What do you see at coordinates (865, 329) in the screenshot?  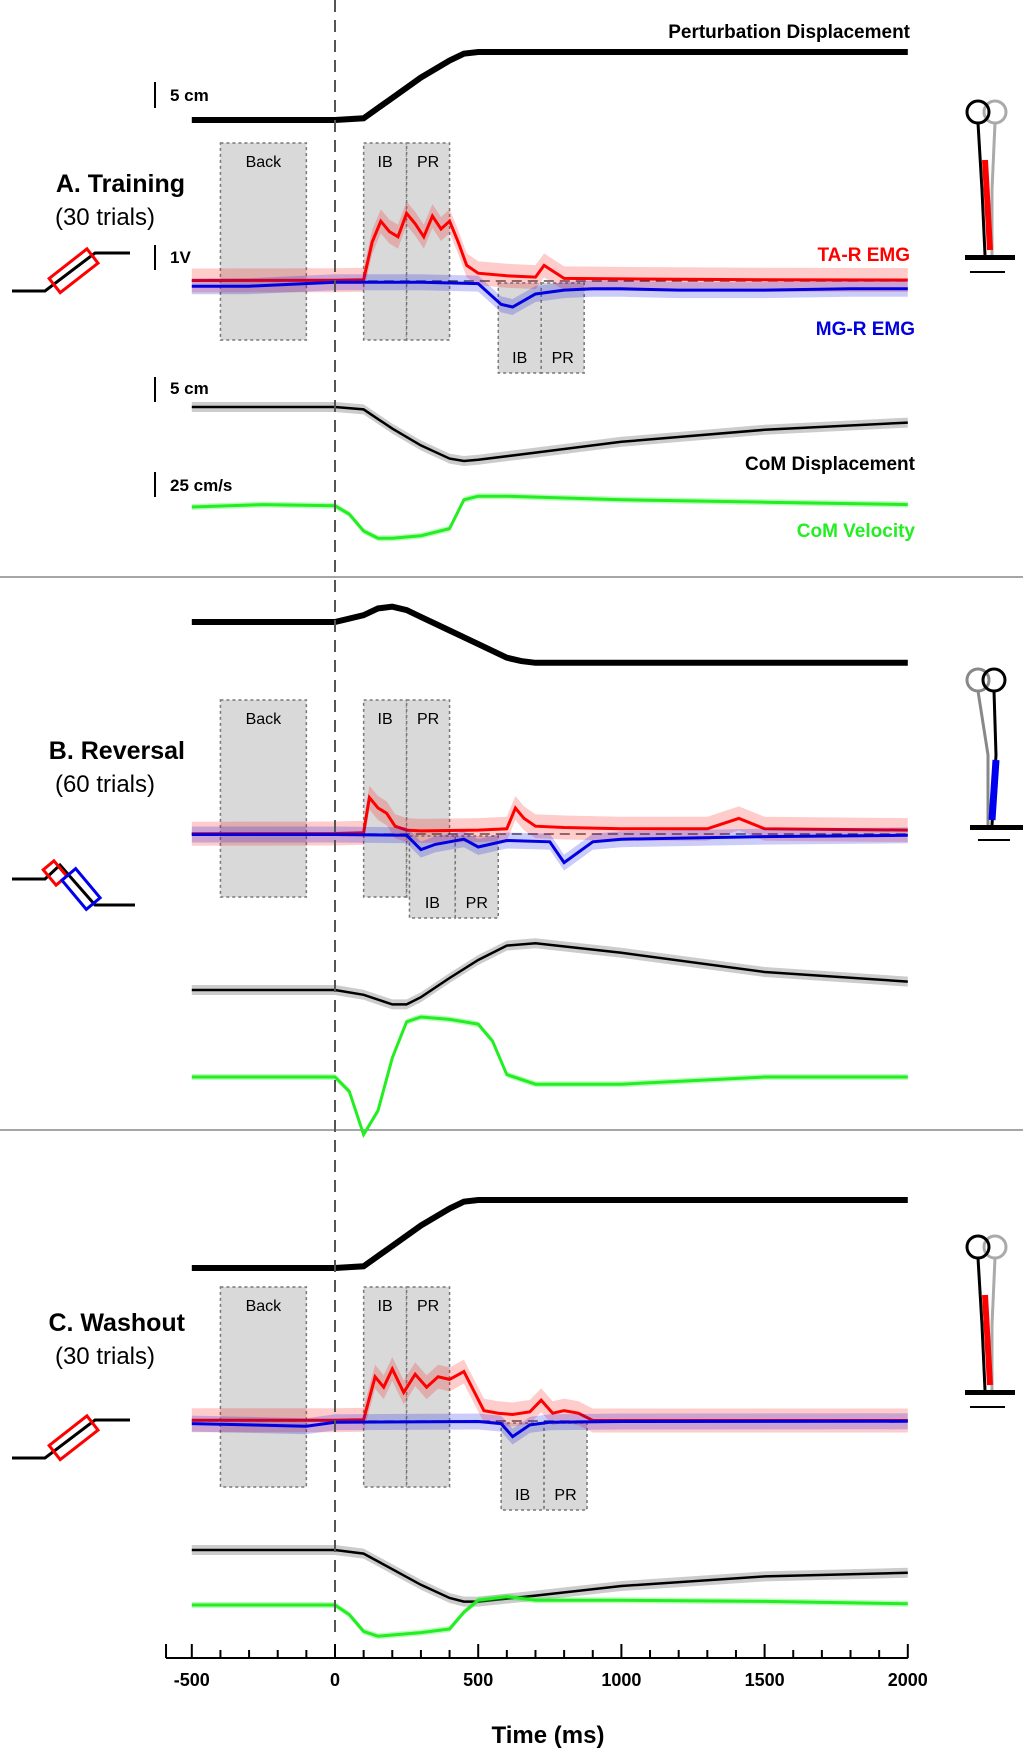 I see `mg-emg-label: MG-R EMG` at bounding box center [865, 329].